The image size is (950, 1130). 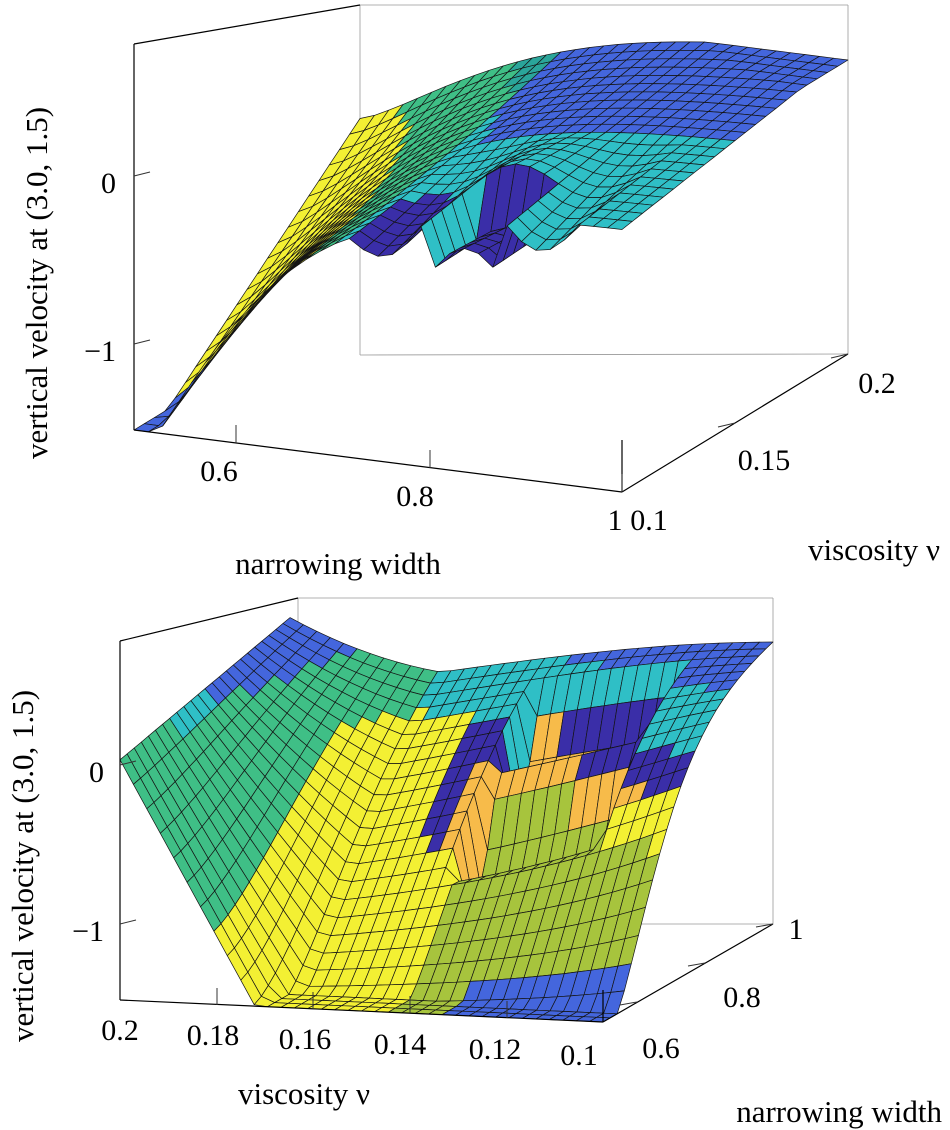 What do you see at coordinates (415, 496) in the screenshot?
I see `plot1-x-tick-label-0.8: 0.8` at bounding box center [415, 496].